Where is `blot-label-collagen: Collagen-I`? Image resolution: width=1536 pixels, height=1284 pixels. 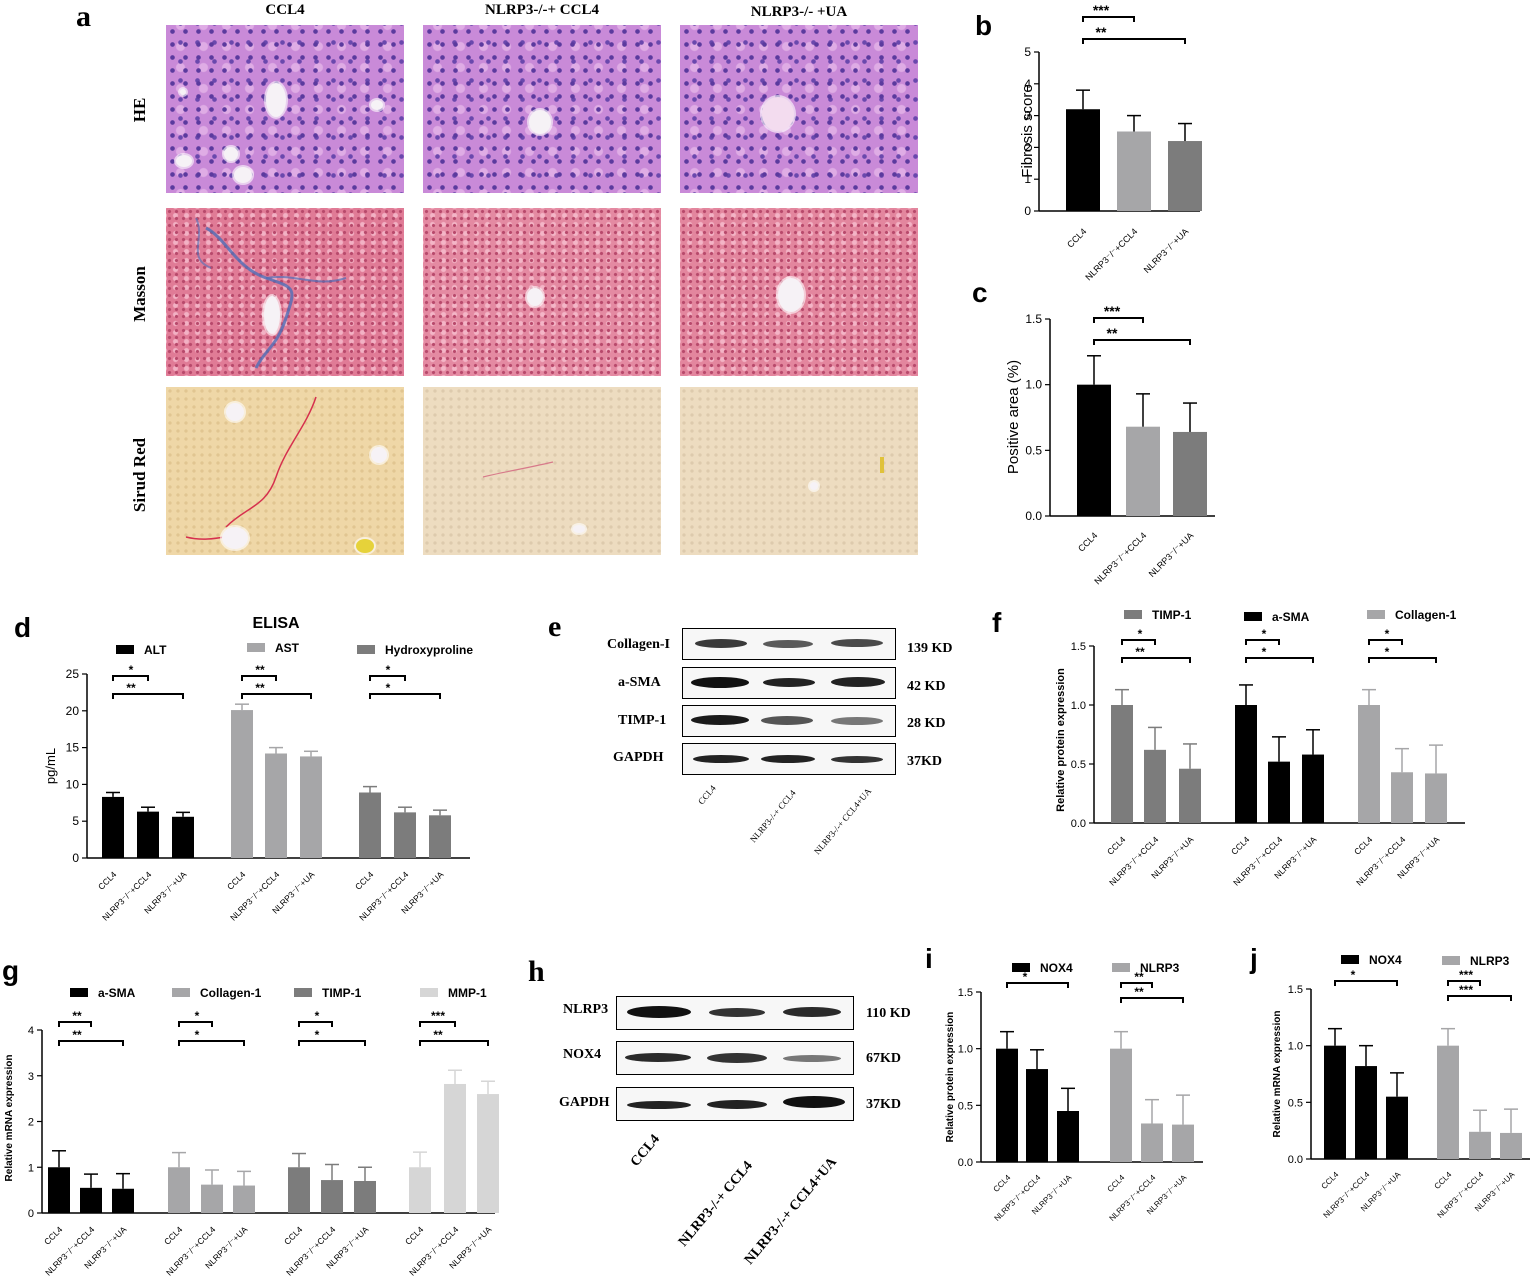 blot-label-collagen: Collagen-I is located at coordinates (638, 644).